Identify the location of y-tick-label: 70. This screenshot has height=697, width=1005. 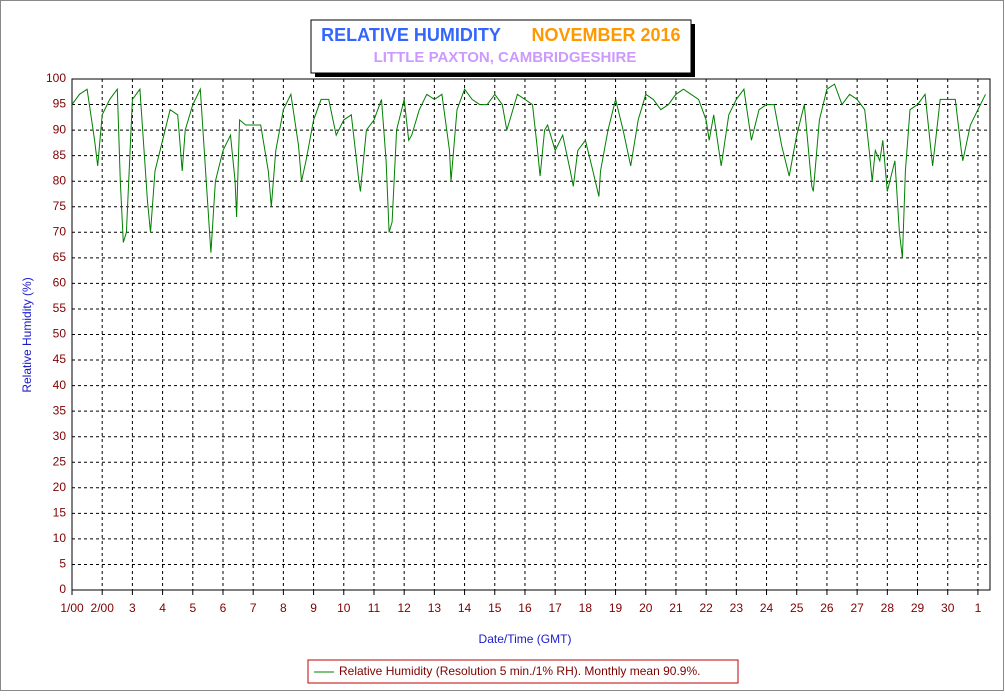
(60, 231).